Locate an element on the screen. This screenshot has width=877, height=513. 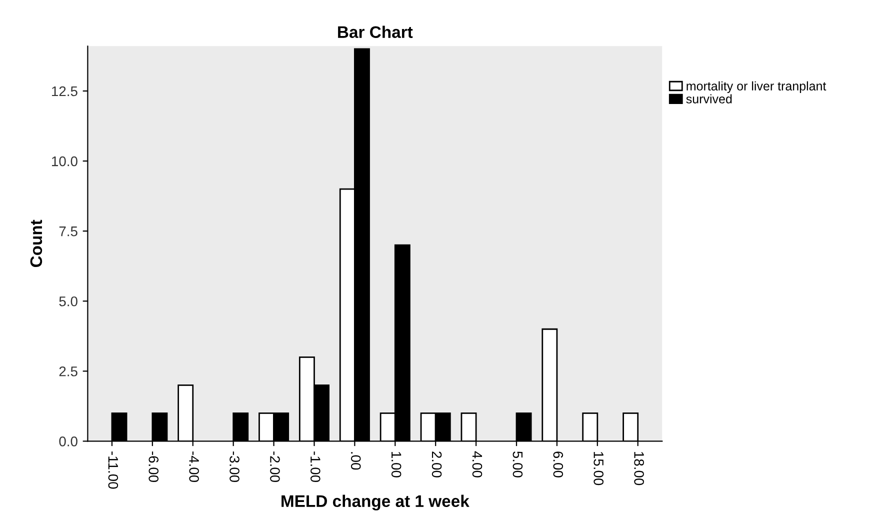
x-tick-label: -4.00 is located at coordinates (194, 467).